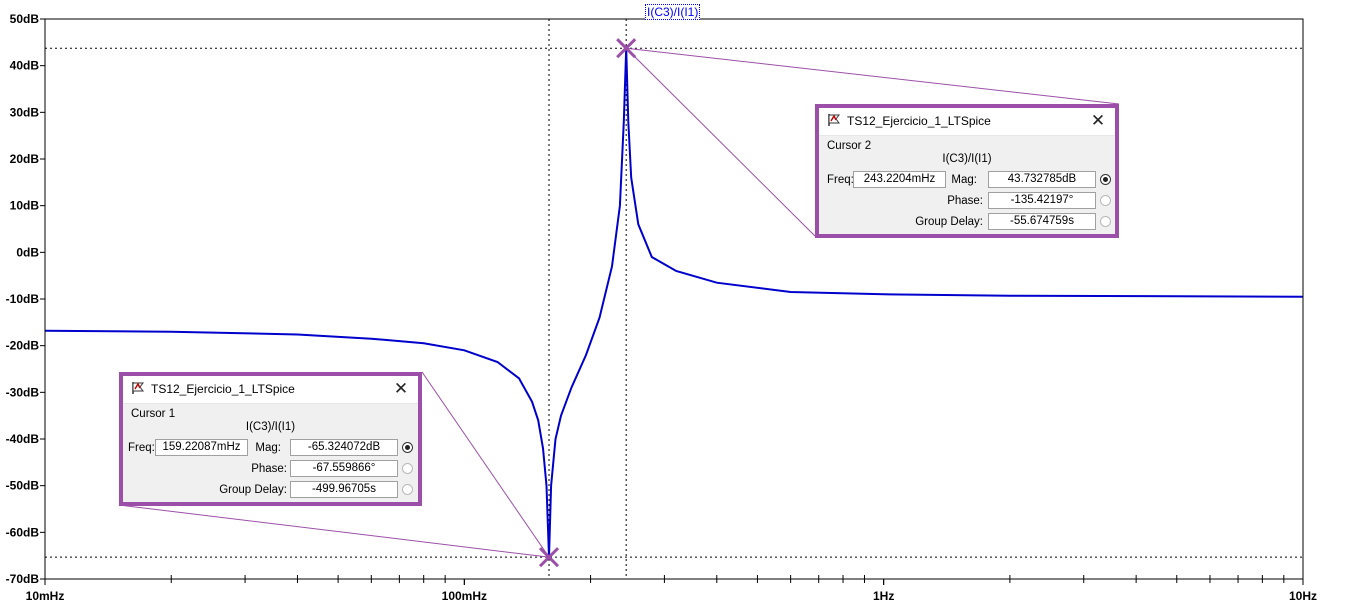 The width and height of the screenshot is (1365, 613). What do you see at coordinates (25, 159) in the screenshot?
I see `y-tick-label: 20dB` at bounding box center [25, 159].